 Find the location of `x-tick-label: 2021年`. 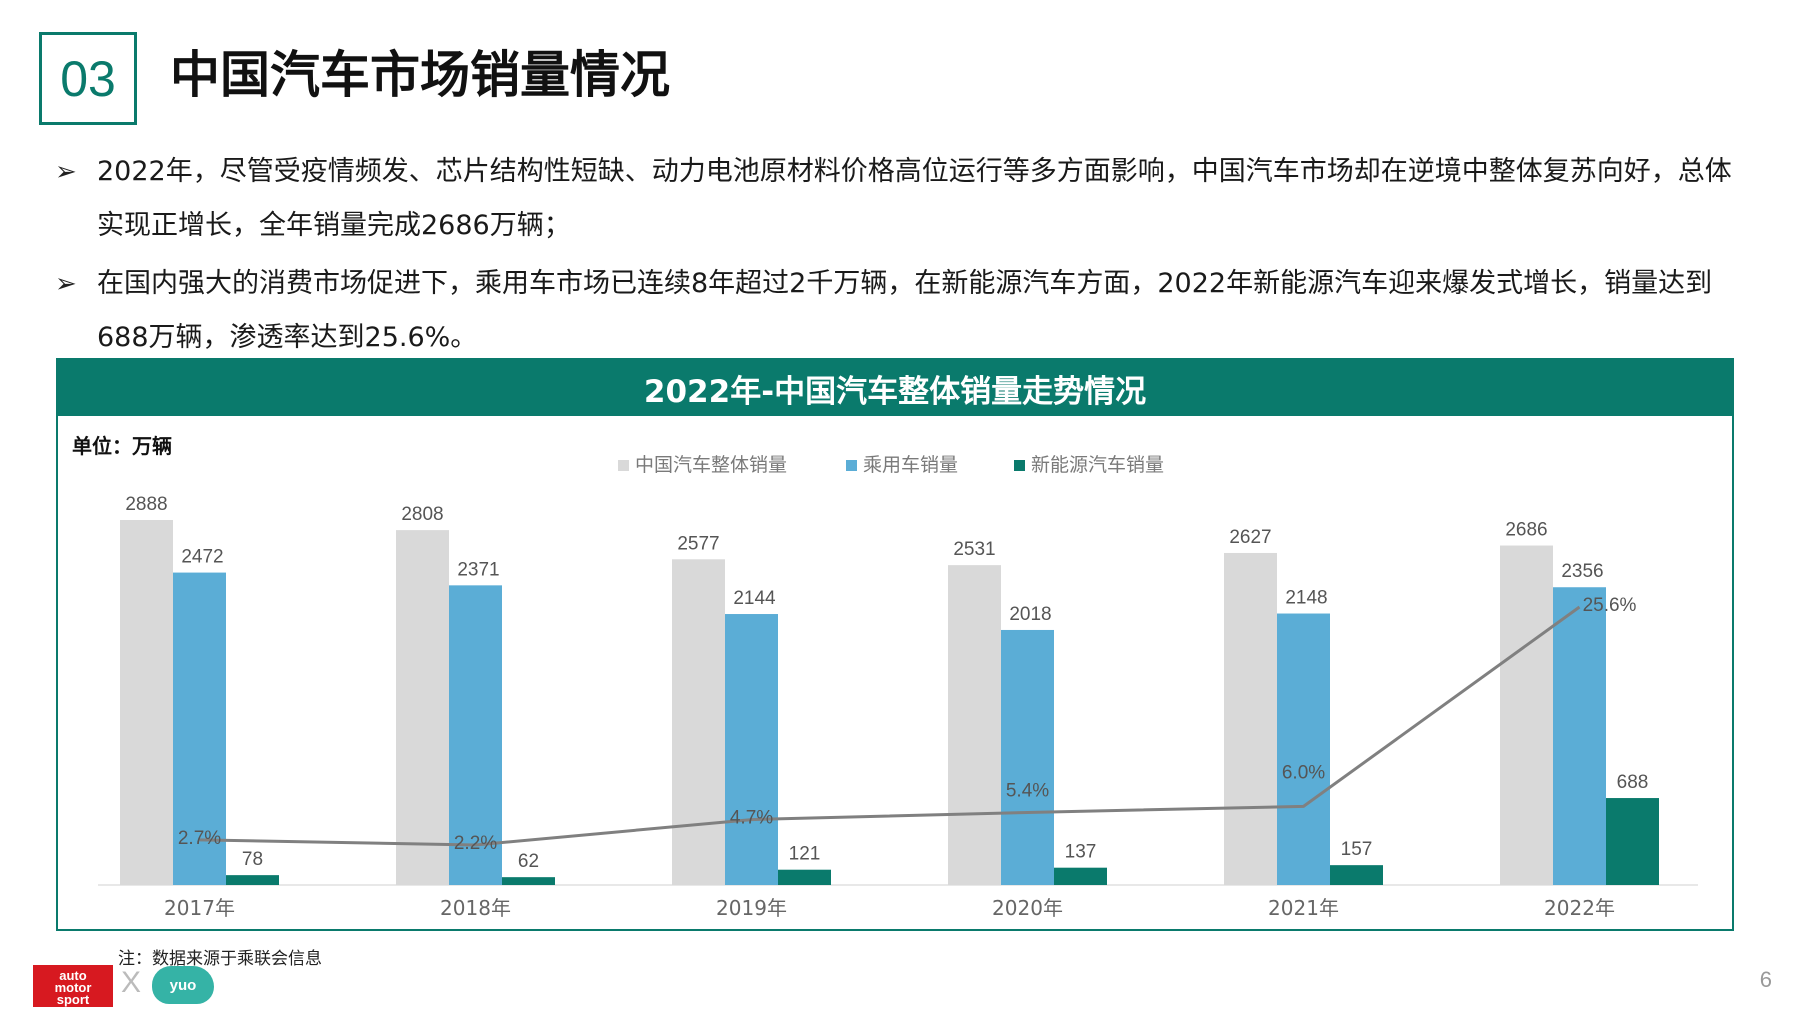

x-tick-label: 2021年 is located at coordinates (1303, 908).